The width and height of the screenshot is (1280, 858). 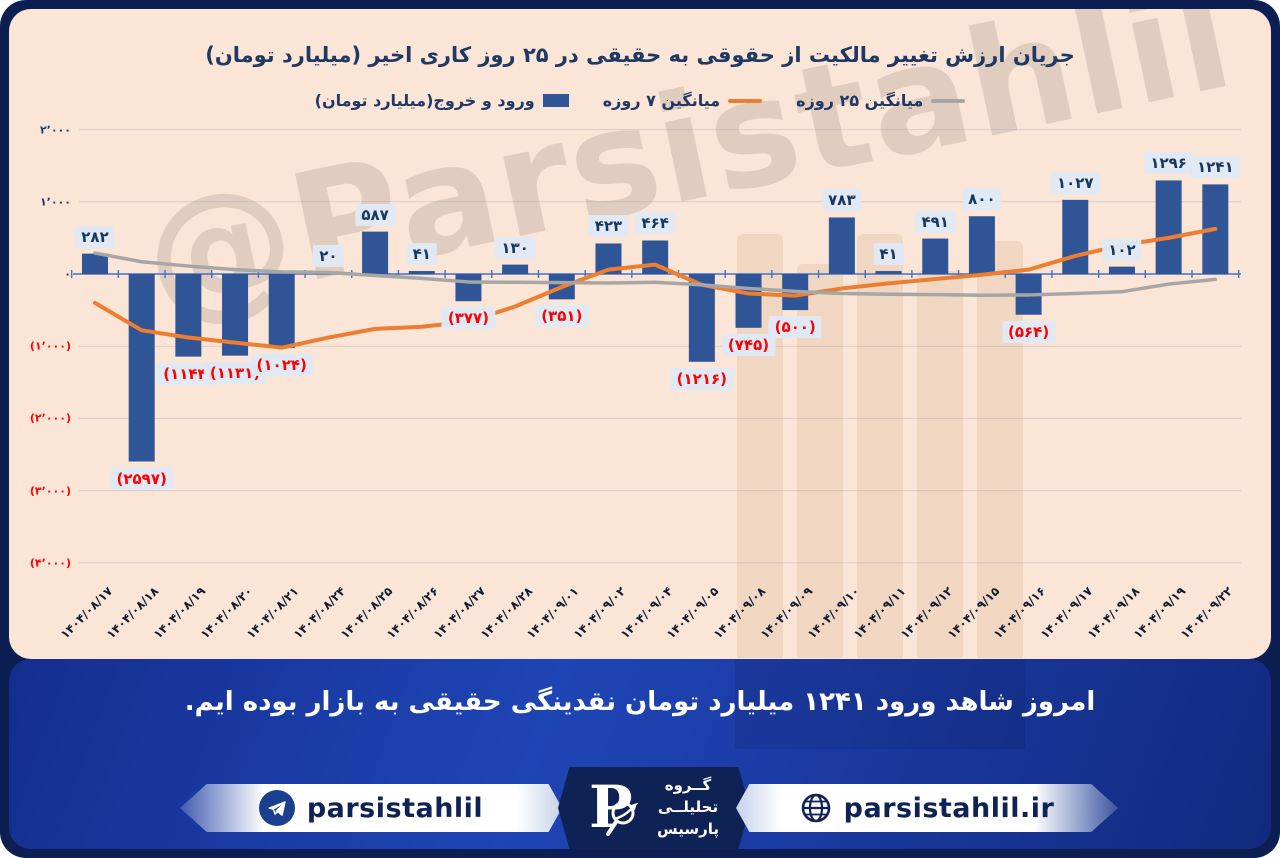 What do you see at coordinates (688, 785) in the screenshot?
I see `brand-line: گــروه` at bounding box center [688, 785].